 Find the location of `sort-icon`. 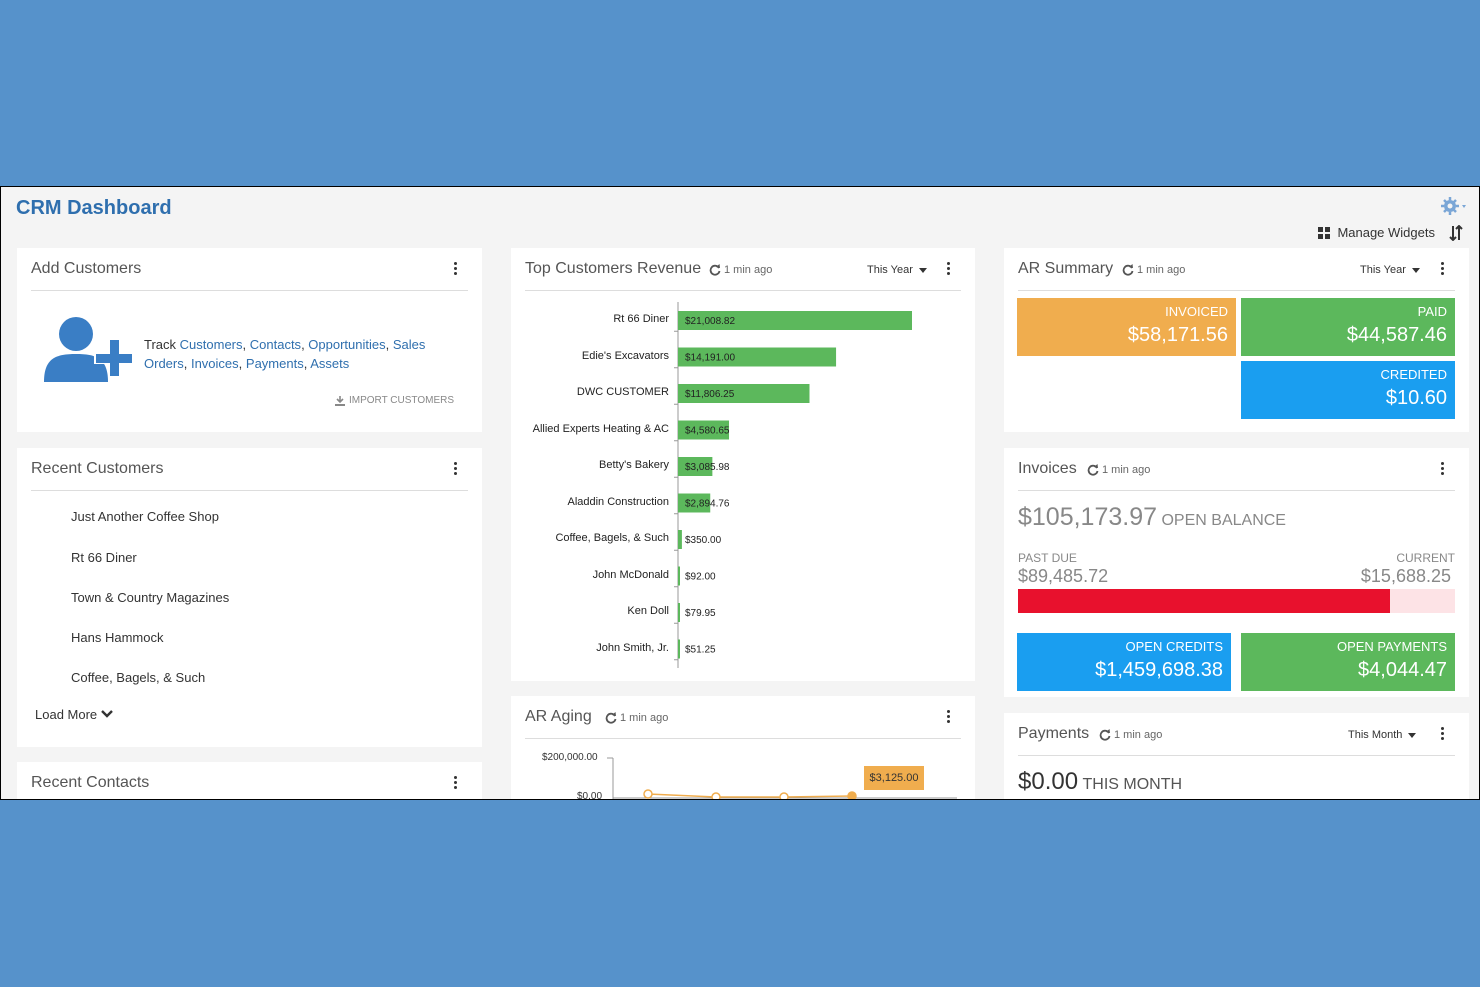

sort-icon is located at coordinates (1456, 233).